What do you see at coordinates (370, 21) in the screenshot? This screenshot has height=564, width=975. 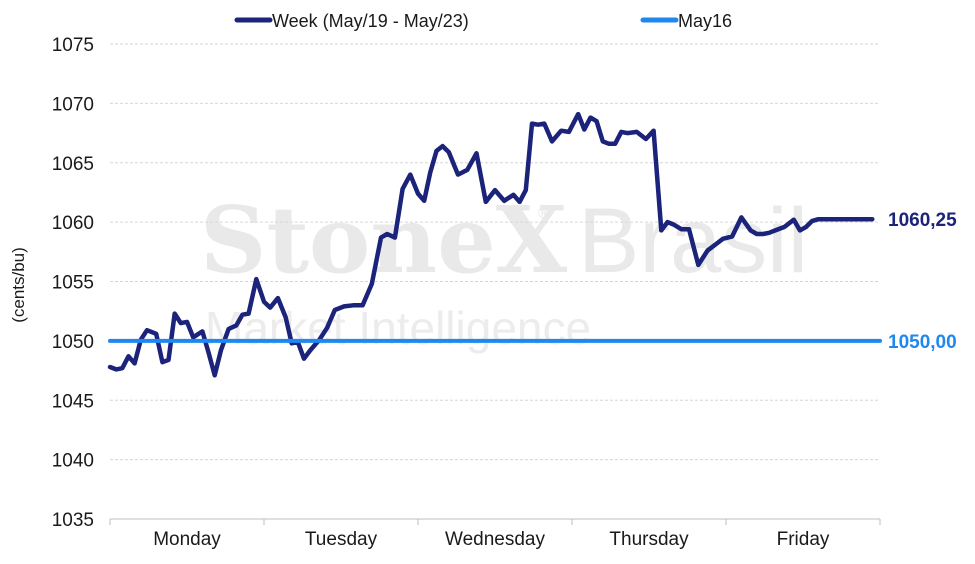 I see `legend-label-week: Week (May/19 - May/23)` at bounding box center [370, 21].